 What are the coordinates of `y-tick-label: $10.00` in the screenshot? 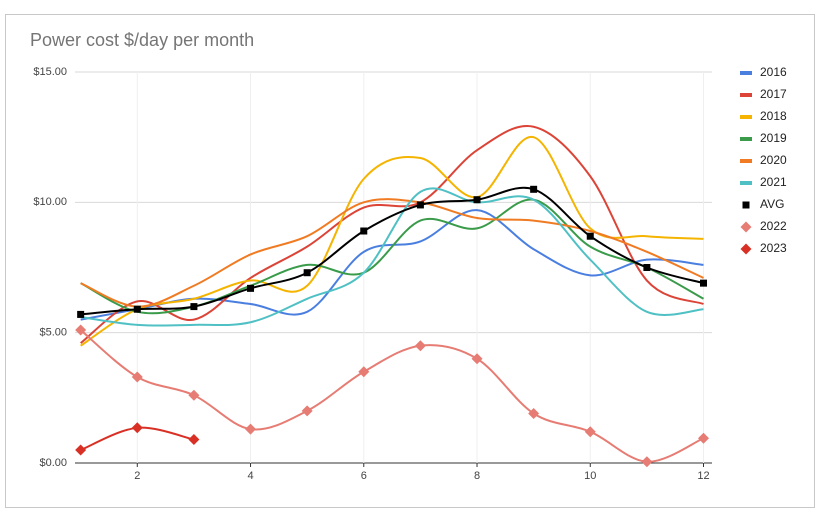 It's located at (50, 202).